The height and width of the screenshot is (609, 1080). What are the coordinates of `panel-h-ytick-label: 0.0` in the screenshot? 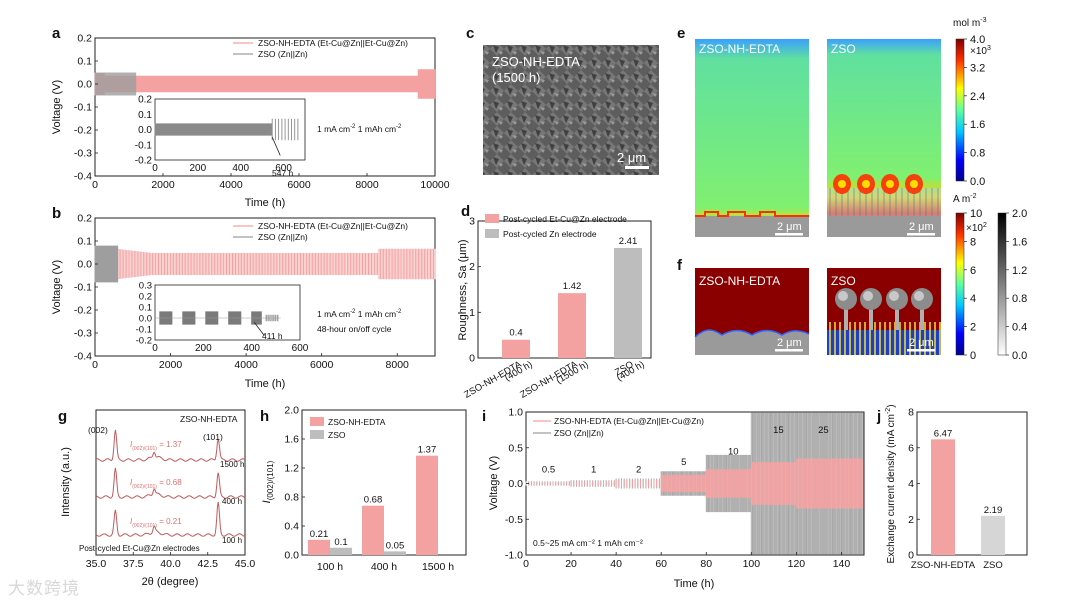 It's located at (291, 556).